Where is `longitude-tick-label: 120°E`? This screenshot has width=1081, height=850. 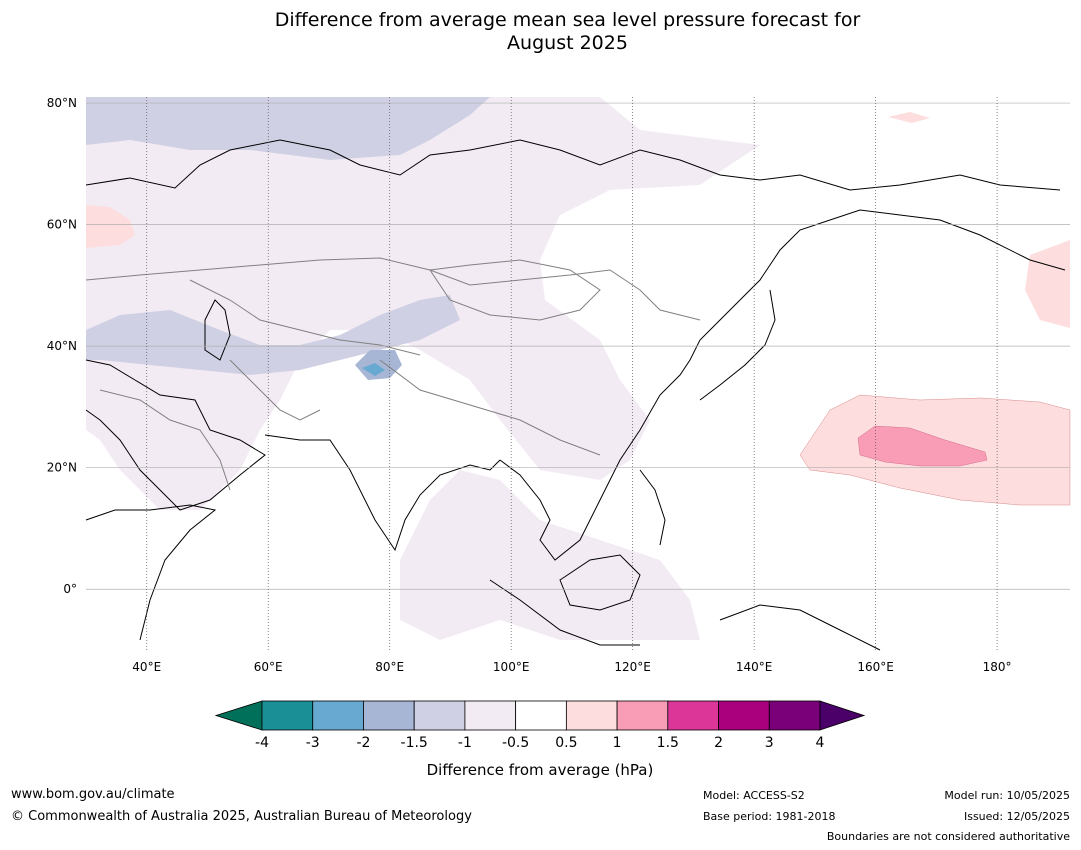
longitude-tick-label: 120°E is located at coordinates (632, 667).